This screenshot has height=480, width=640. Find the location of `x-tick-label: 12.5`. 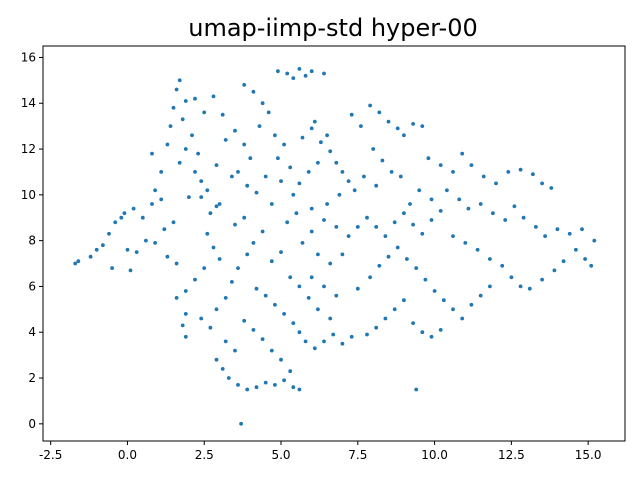

x-tick-label: 12.5 is located at coordinates (511, 455).